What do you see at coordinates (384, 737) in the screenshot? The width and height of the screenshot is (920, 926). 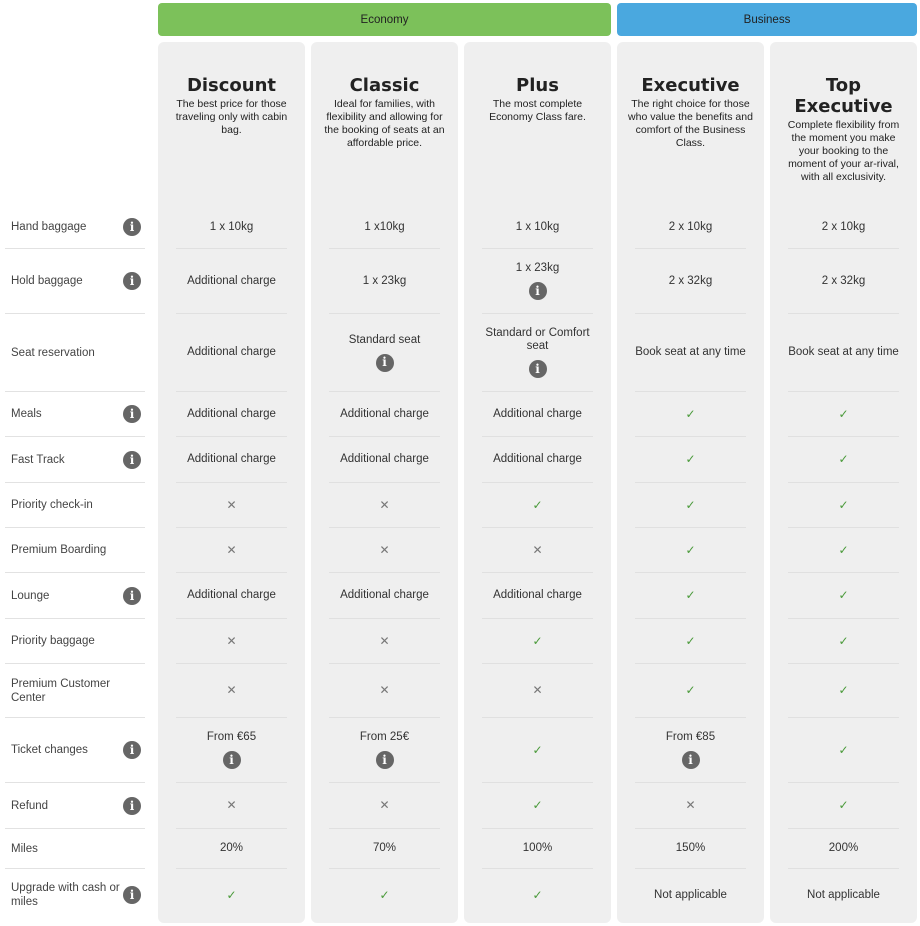 I see `cell-value: From 25€` at bounding box center [384, 737].